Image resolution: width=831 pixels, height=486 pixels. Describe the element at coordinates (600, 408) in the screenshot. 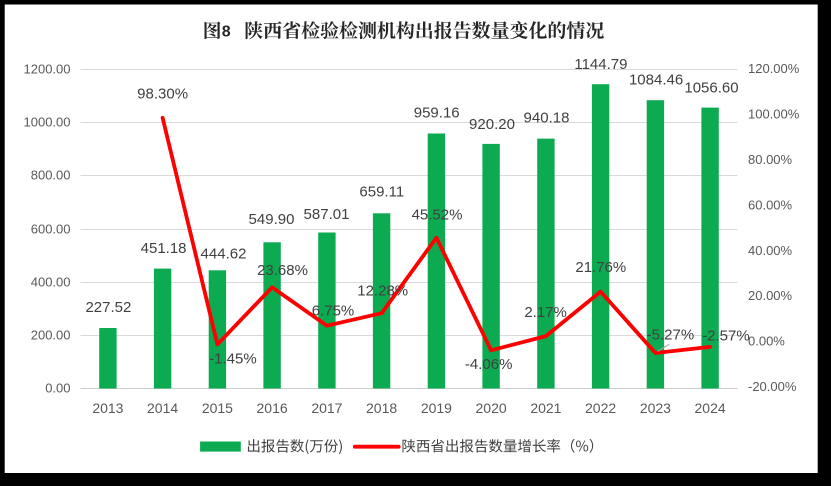

I see `svg-text: 2022` at that location.